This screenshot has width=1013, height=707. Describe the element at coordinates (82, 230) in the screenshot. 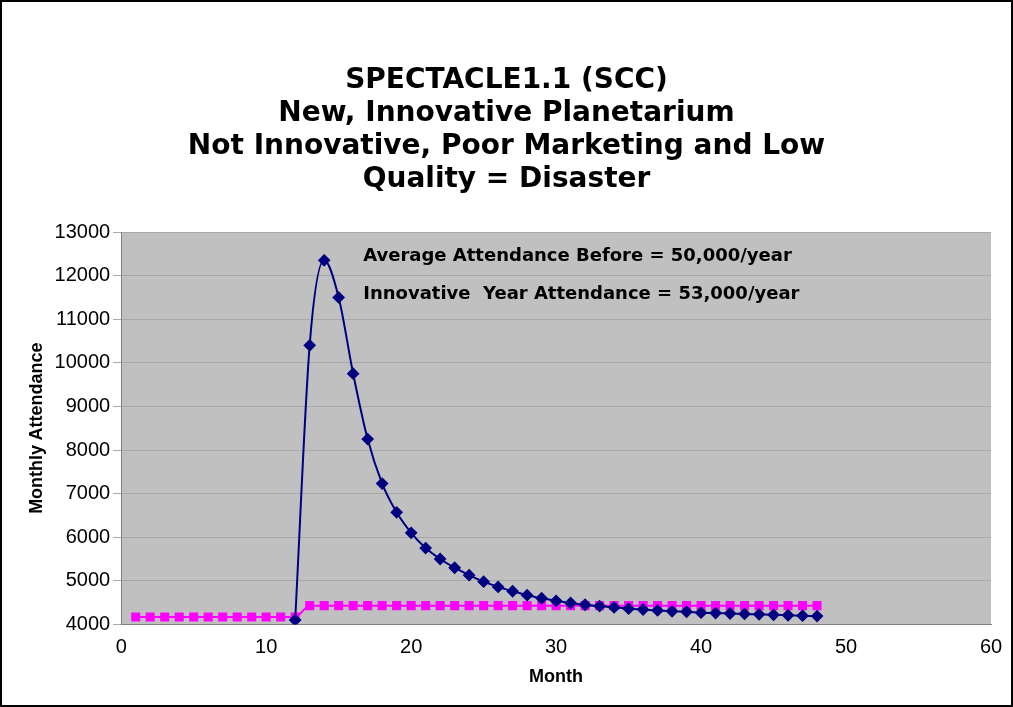

I see `y-tick-label: 13000` at that location.